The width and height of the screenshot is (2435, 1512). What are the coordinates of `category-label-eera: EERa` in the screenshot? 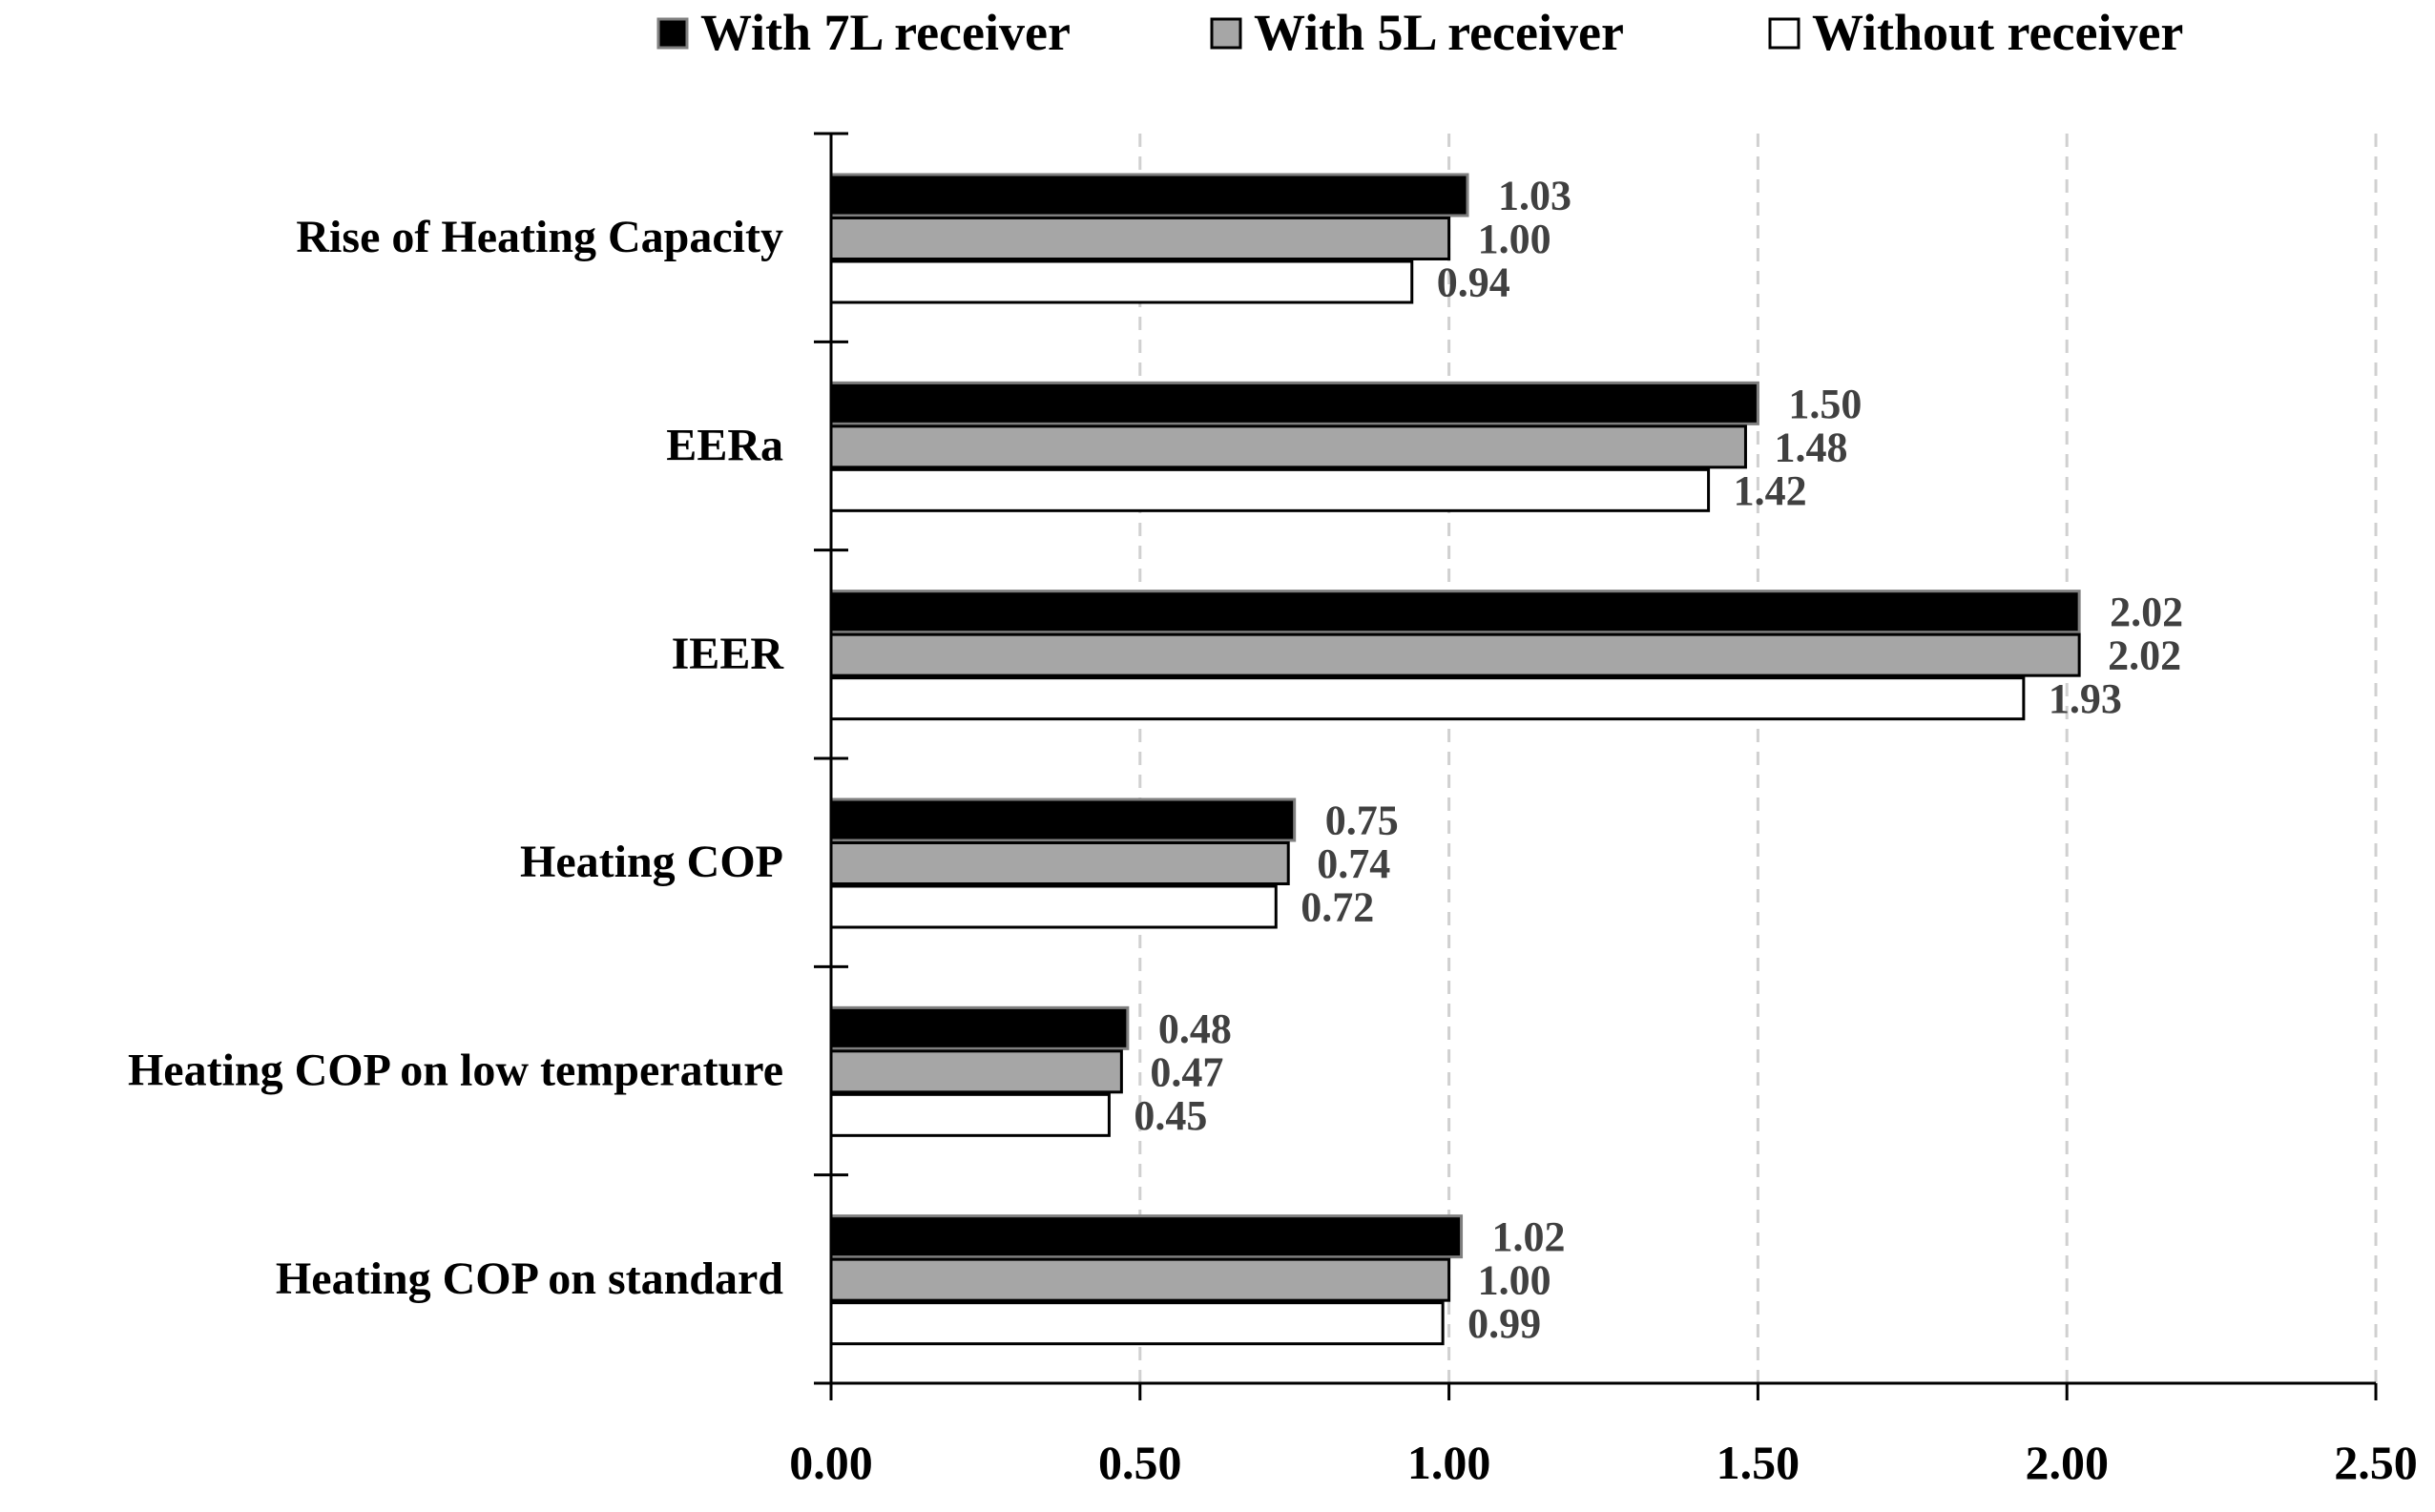 It's located at (725, 446).